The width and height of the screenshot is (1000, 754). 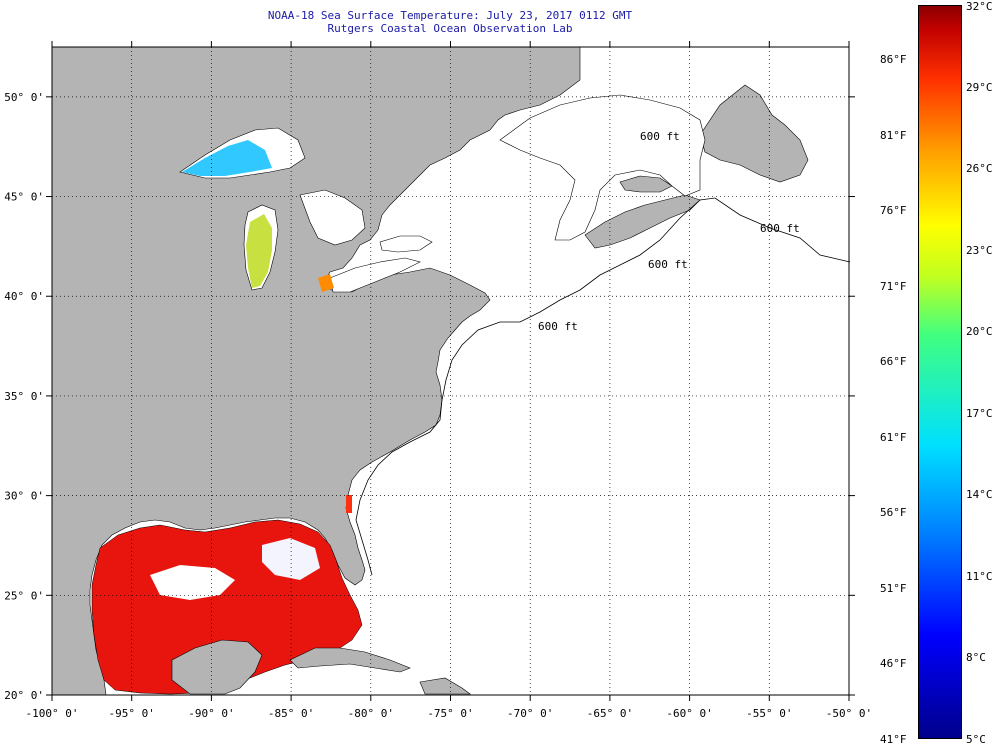 I want to click on sst-lake-erie-west, so click(x=326, y=283).